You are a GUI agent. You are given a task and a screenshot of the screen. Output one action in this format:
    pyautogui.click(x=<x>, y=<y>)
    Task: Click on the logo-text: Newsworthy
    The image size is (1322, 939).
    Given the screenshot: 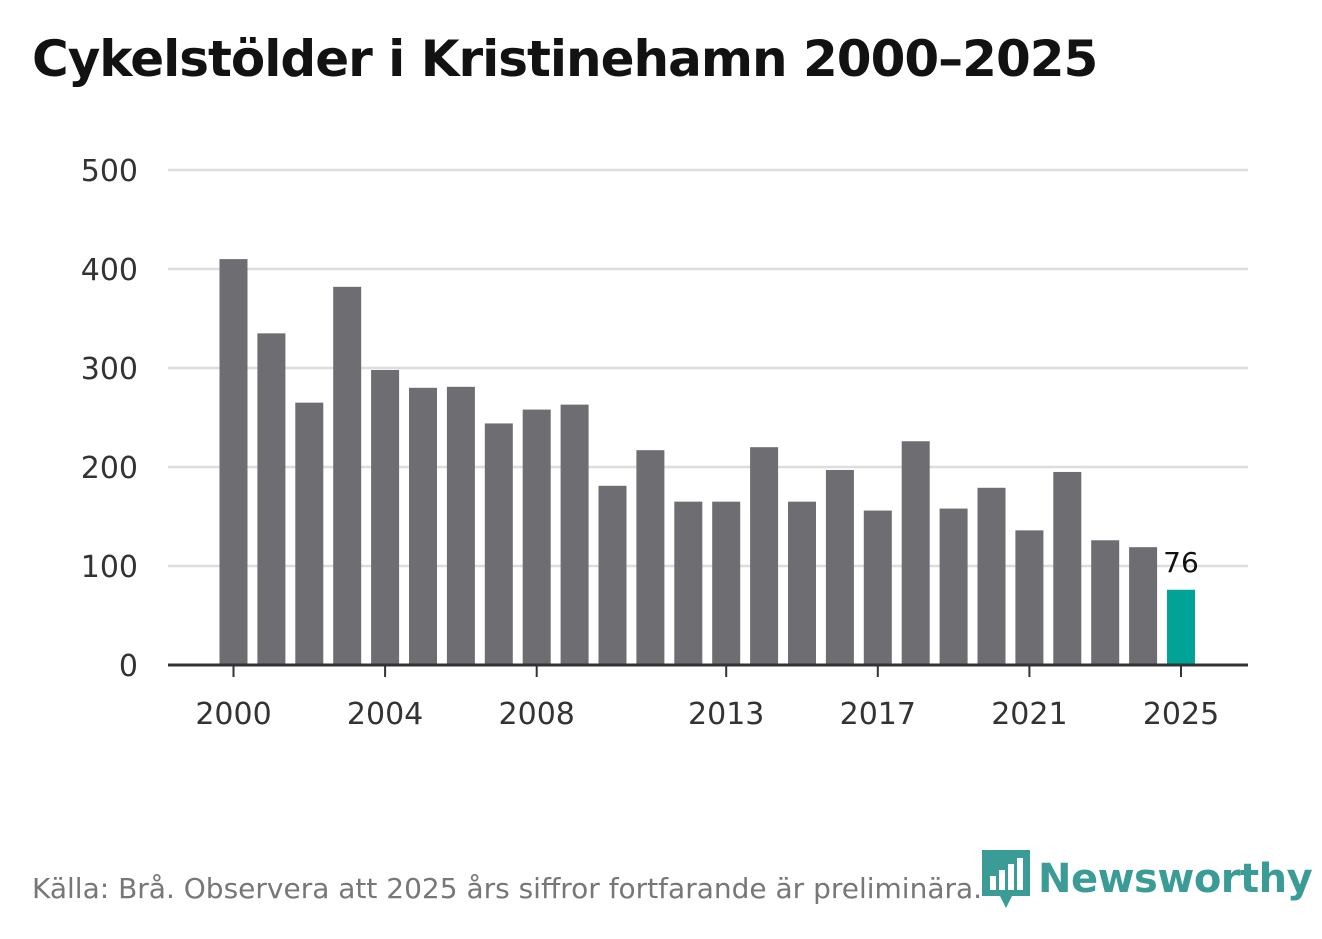 What is the action you would take?
    pyautogui.click(x=1175, y=879)
    